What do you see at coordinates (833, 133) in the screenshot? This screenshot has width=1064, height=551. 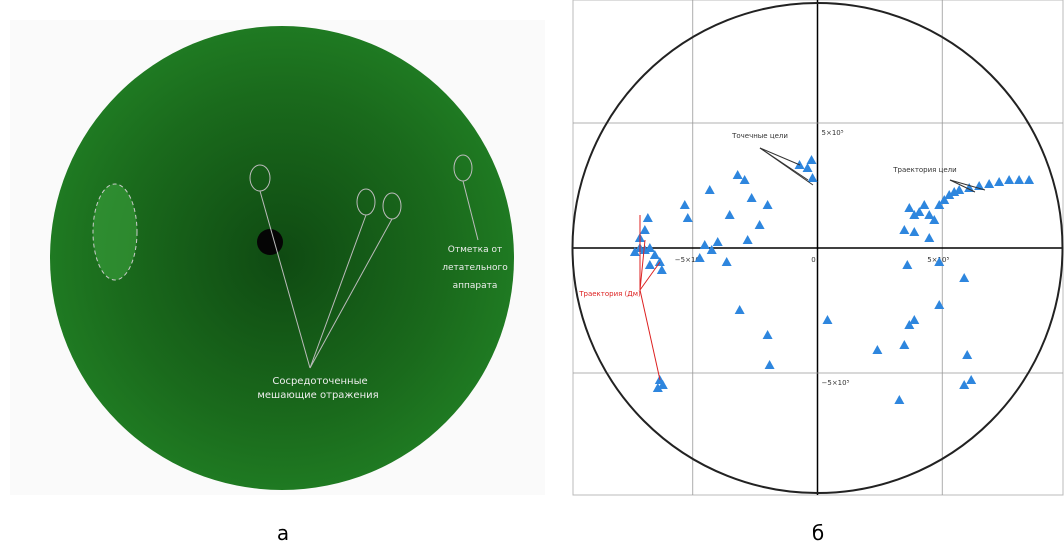 I see `y-tick-label: 5×10⁵` at bounding box center [833, 133].